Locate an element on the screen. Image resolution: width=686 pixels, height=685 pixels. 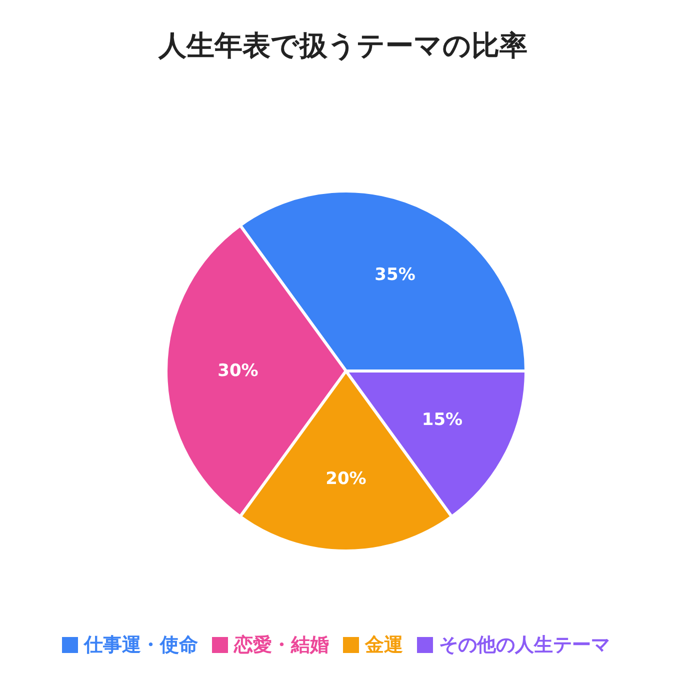
legend-label: 仕事運・使命 is located at coordinates (140, 645).